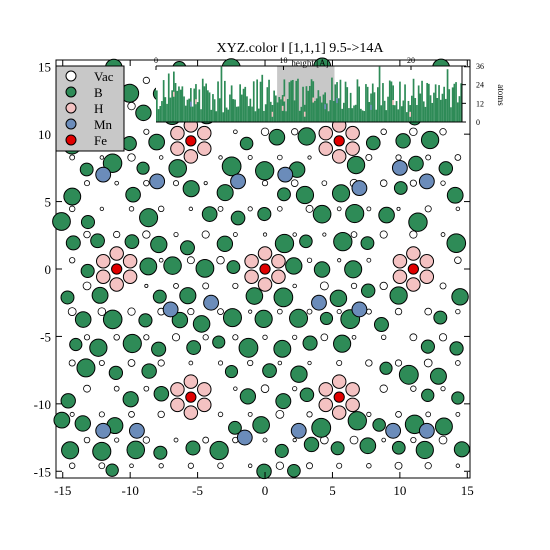  I want to click on y-tick-label: -15, so click(42, 471).